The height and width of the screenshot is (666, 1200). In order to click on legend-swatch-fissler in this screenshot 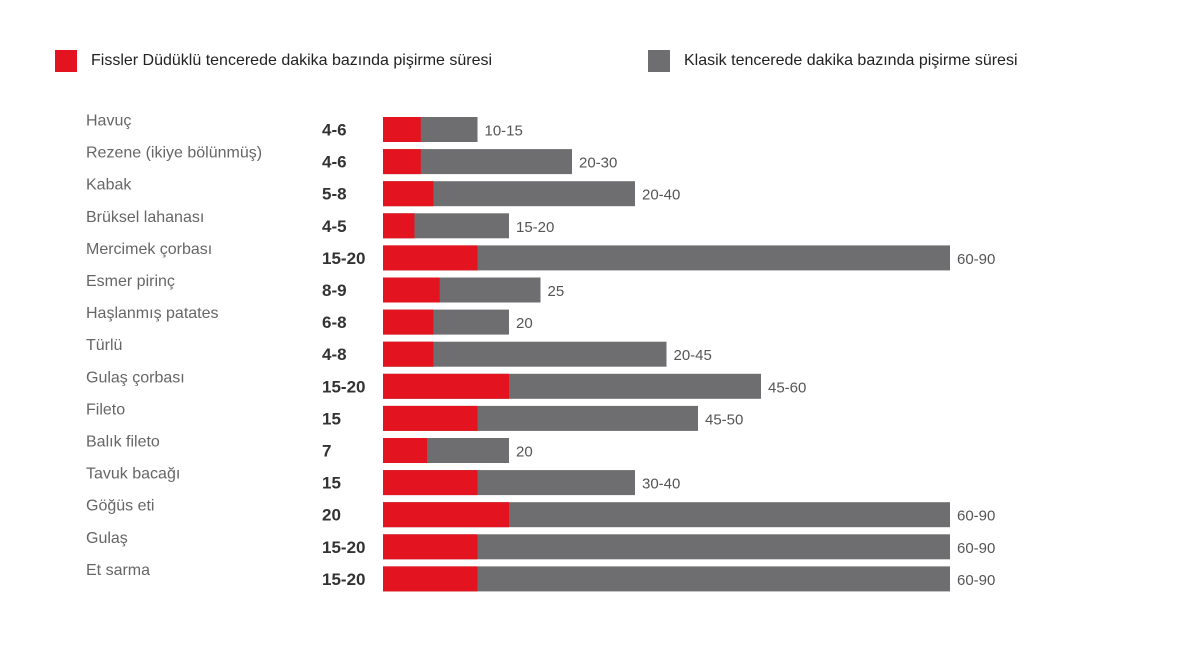, I will do `click(66, 61)`.